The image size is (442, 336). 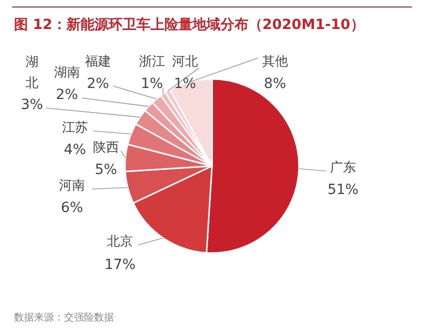 What do you see at coordinates (67, 73) in the screenshot?
I see `slice-label: 湖南` at bounding box center [67, 73].